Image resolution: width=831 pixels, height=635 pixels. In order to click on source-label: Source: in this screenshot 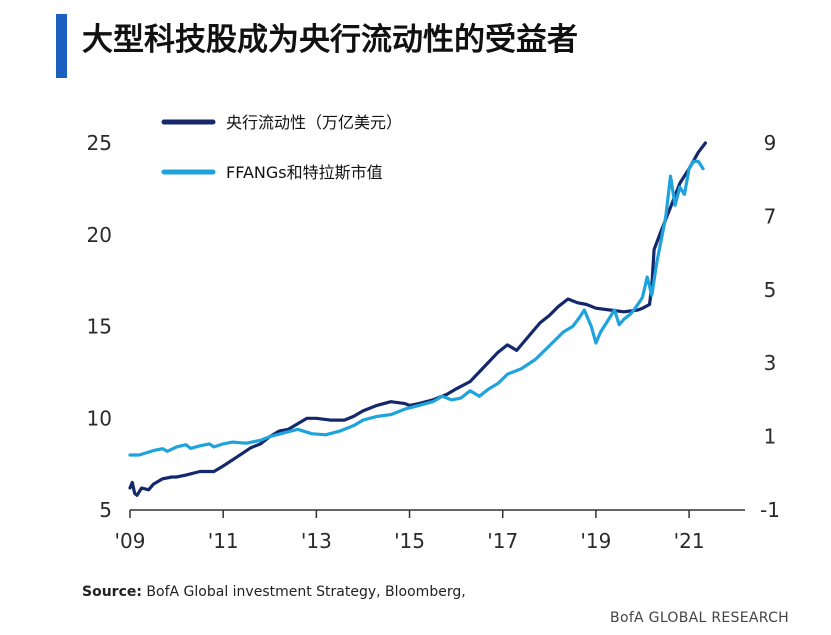, I will do `click(112, 592)`.